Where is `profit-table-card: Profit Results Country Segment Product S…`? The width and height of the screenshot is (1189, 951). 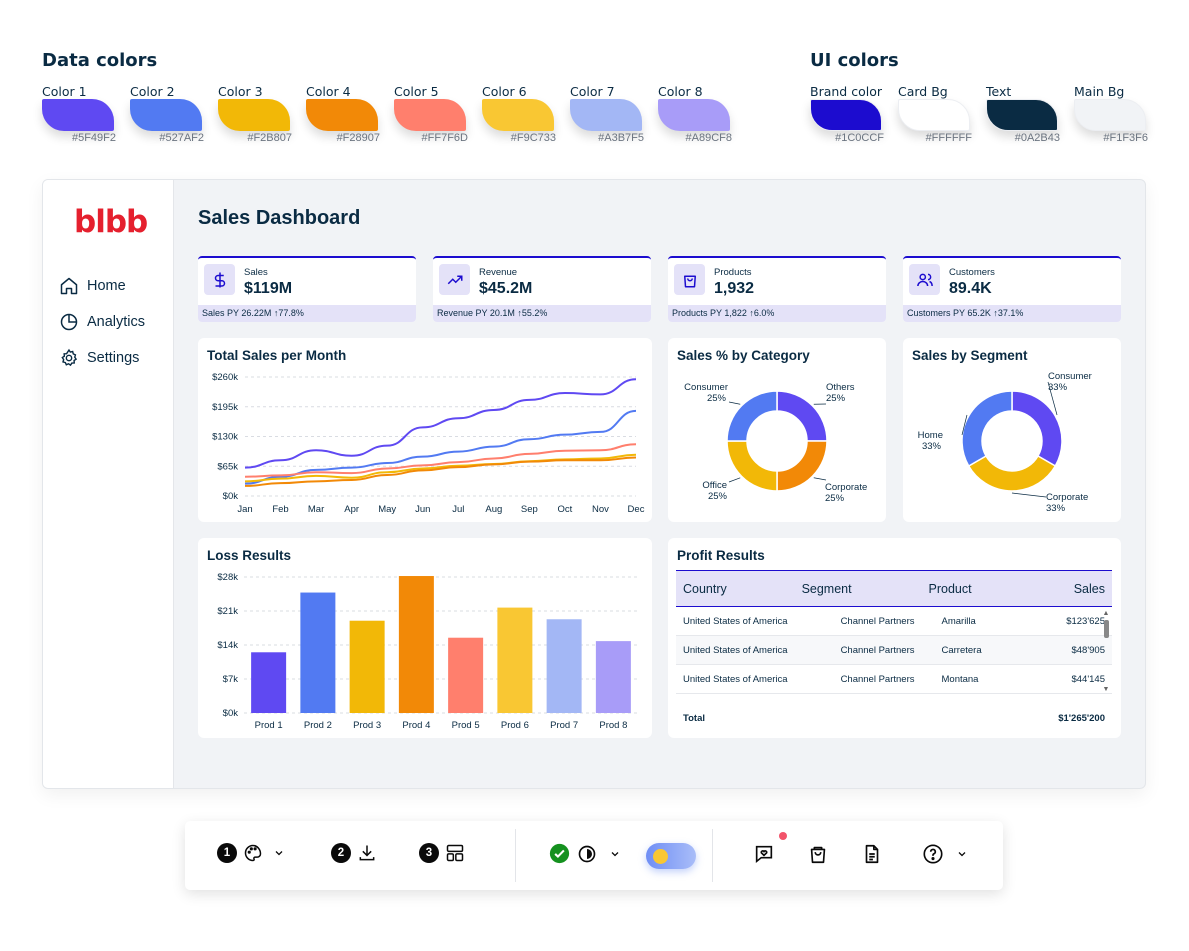
profit-table-card: Profit Results Country Segment Product S… is located at coordinates (894, 638).